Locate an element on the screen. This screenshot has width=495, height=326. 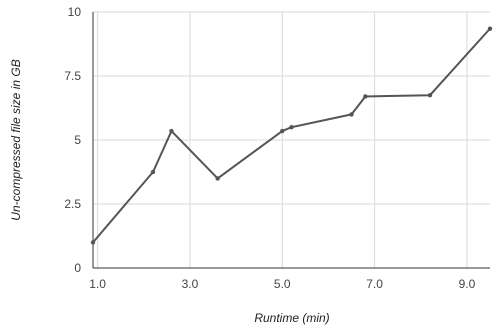
y-tick-label: 10 is located at coordinates (75, 12).